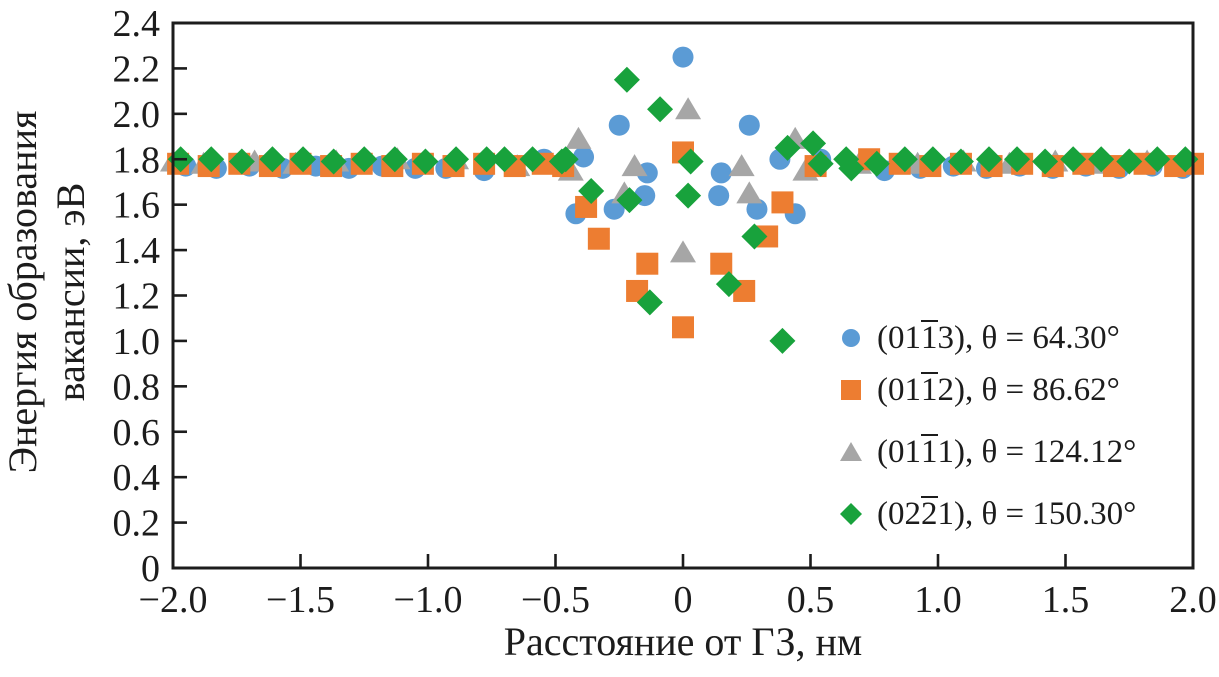 The image size is (1219, 677). I want to click on y-tick-label: 2.2, so click(137, 69).